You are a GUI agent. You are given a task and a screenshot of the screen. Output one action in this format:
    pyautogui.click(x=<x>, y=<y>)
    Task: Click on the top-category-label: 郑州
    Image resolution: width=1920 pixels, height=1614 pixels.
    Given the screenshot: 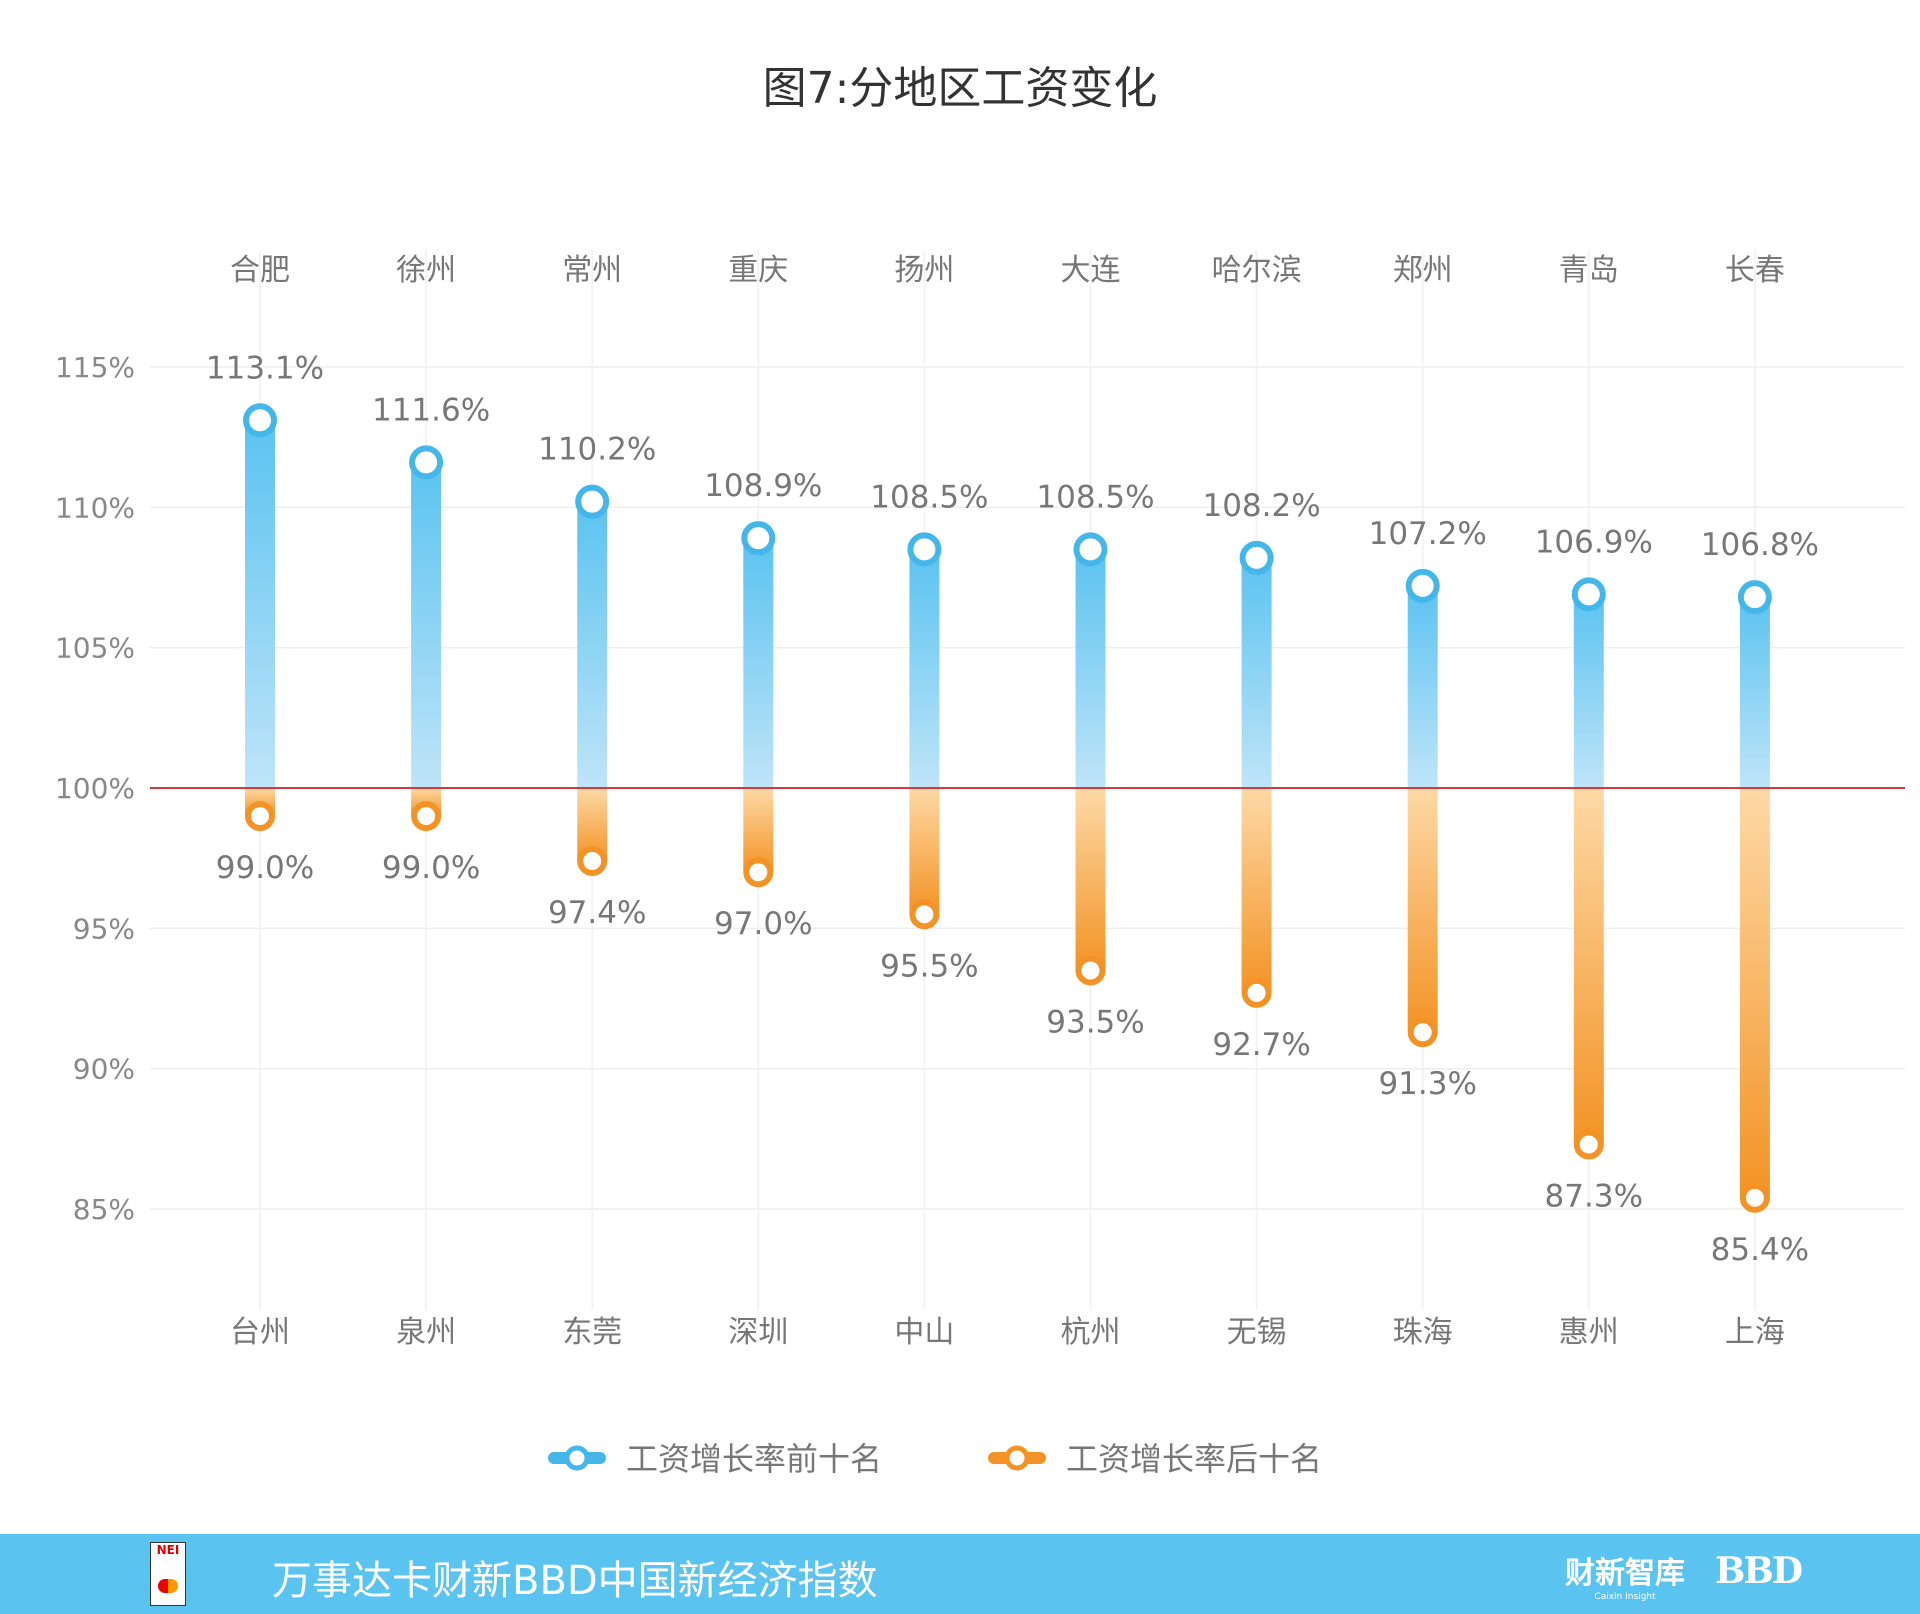 What is the action you would take?
    pyautogui.click(x=1423, y=270)
    